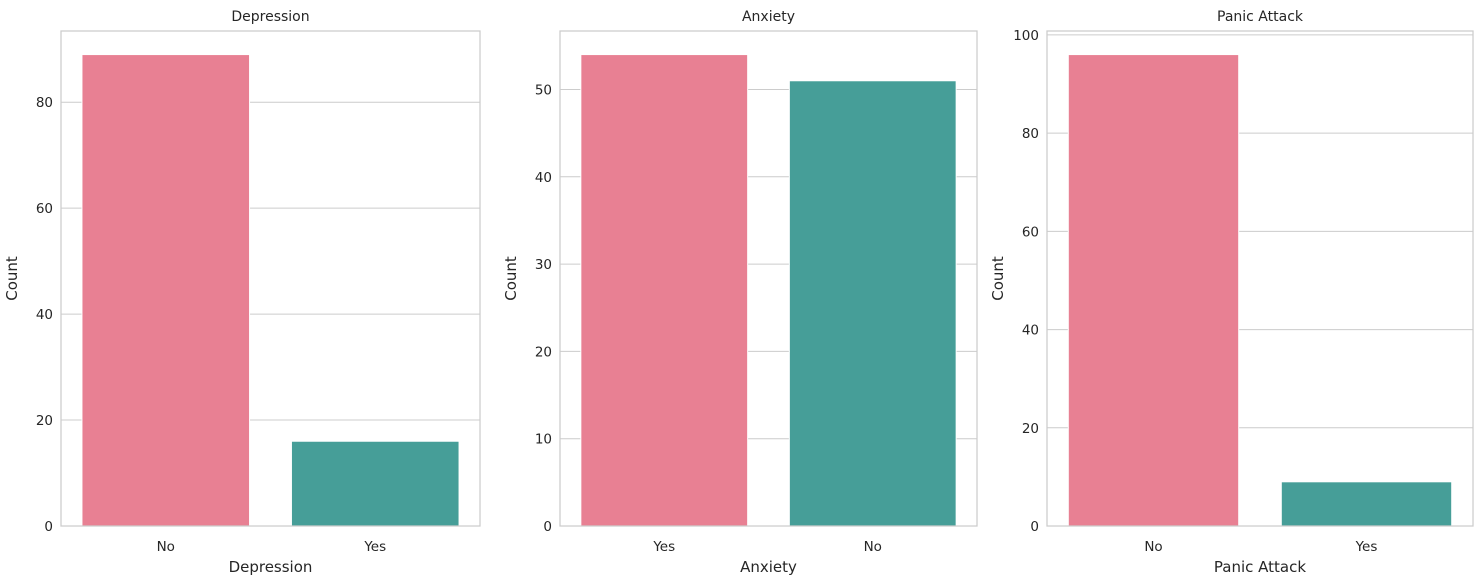 This screenshot has width=1484, height=588. Describe the element at coordinates (1026, 36) in the screenshot. I see `y-tick-label: 100` at that location.